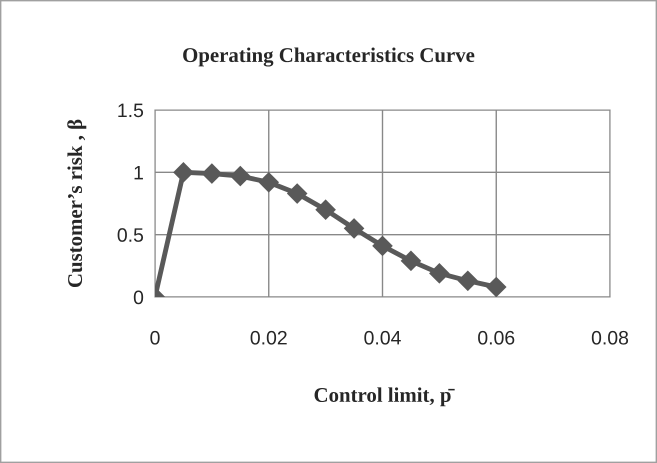 Image resolution: width=657 pixels, height=463 pixels. Describe the element at coordinates (496, 337) in the screenshot. I see `x-tick-label: 0.06` at that location.